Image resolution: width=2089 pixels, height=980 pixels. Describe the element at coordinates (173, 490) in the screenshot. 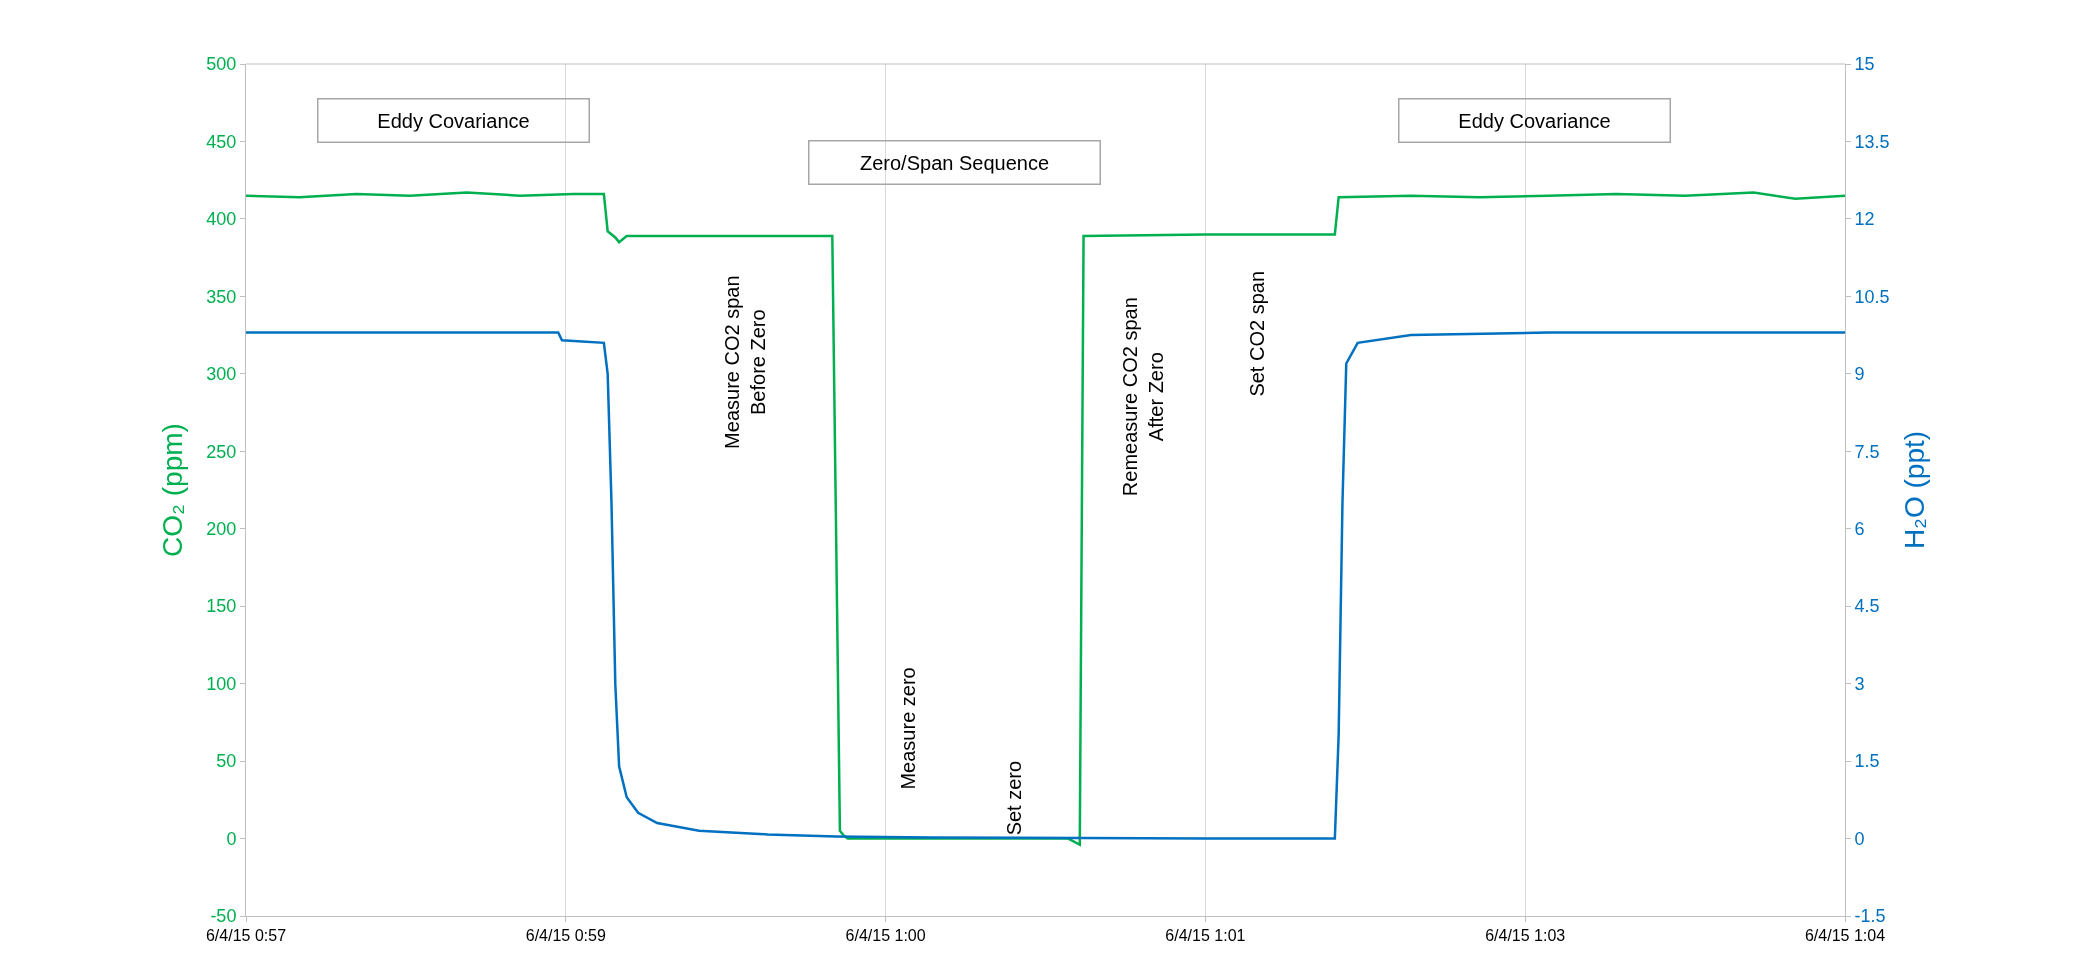

I see `y-axis-title: CO₂ (ppm)` at that location.